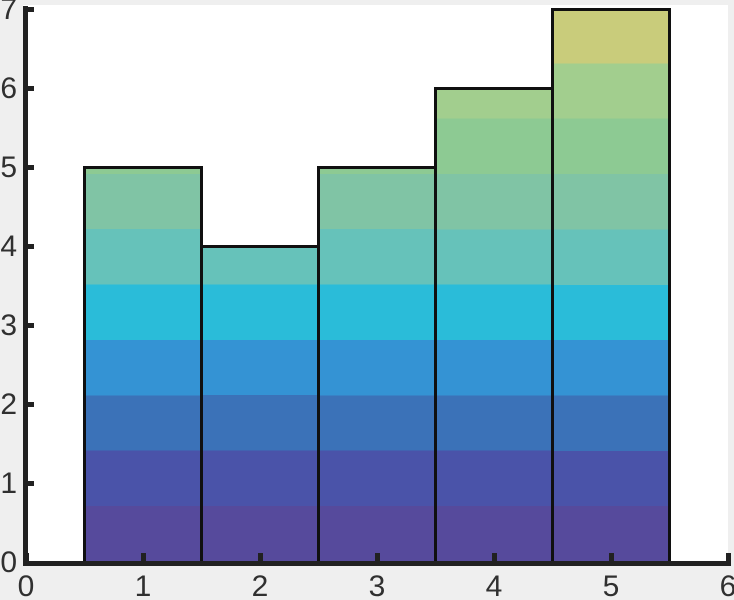 This screenshot has height=600, width=734. What do you see at coordinates (494, 585) in the screenshot?
I see `x-tick-label: 4` at bounding box center [494, 585].